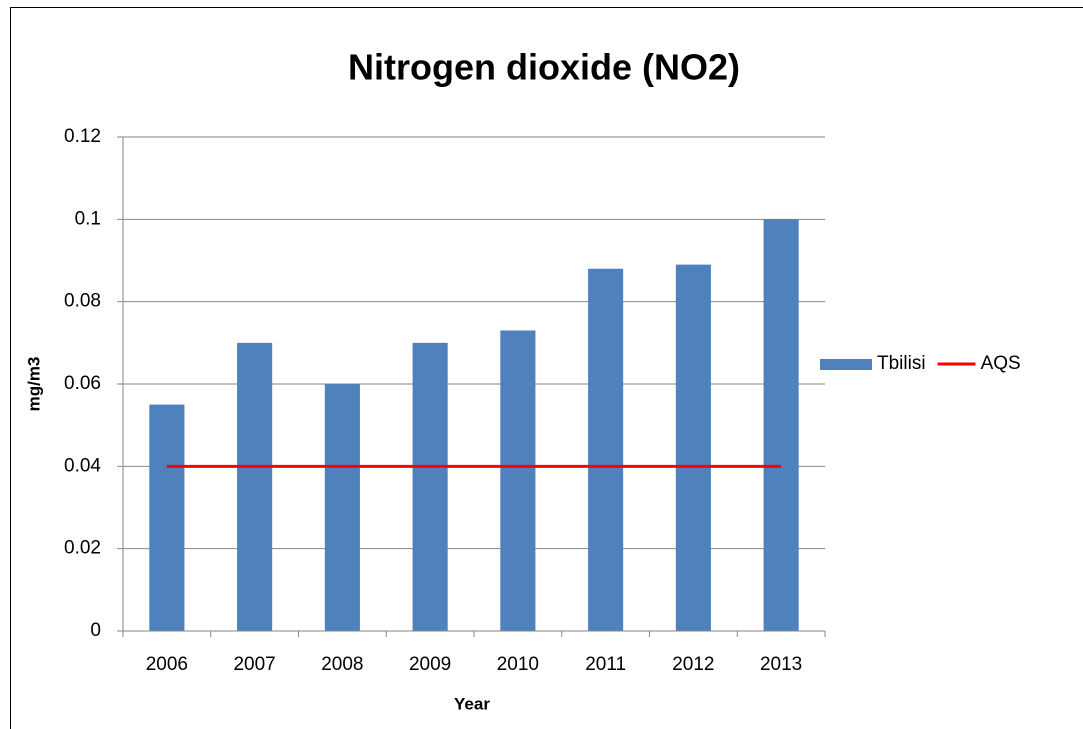 This screenshot has width=1083, height=729. What do you see at coordinates (33, 384) in the screenshot?
I see `y-axis-label: mg/m3` at bounding box center [33, 384].